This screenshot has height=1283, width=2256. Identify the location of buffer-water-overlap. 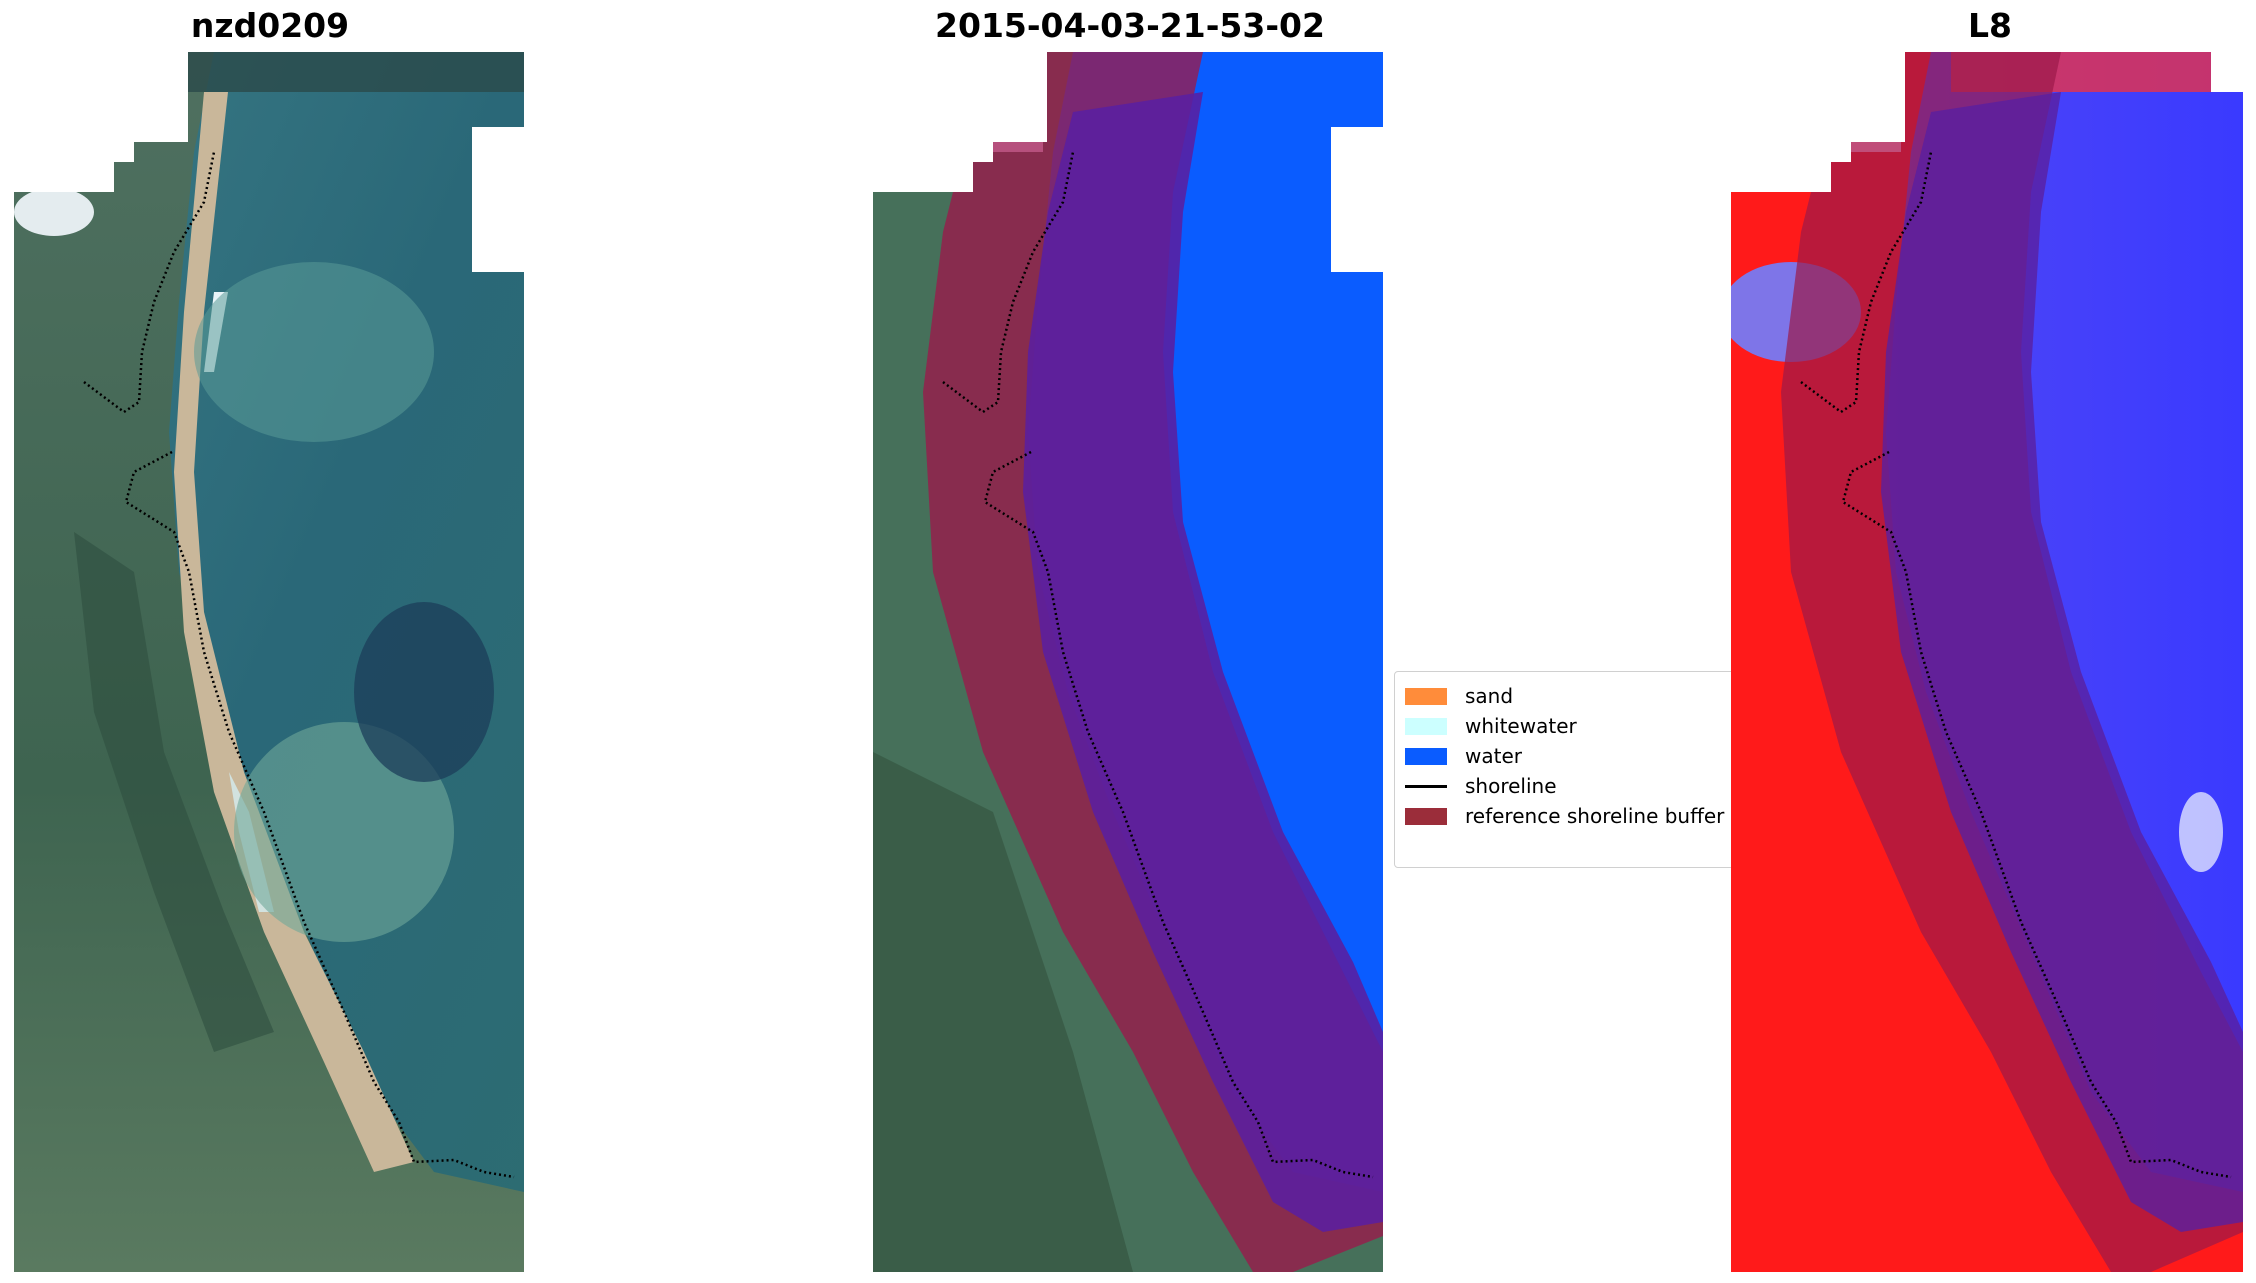
(1203, 662).